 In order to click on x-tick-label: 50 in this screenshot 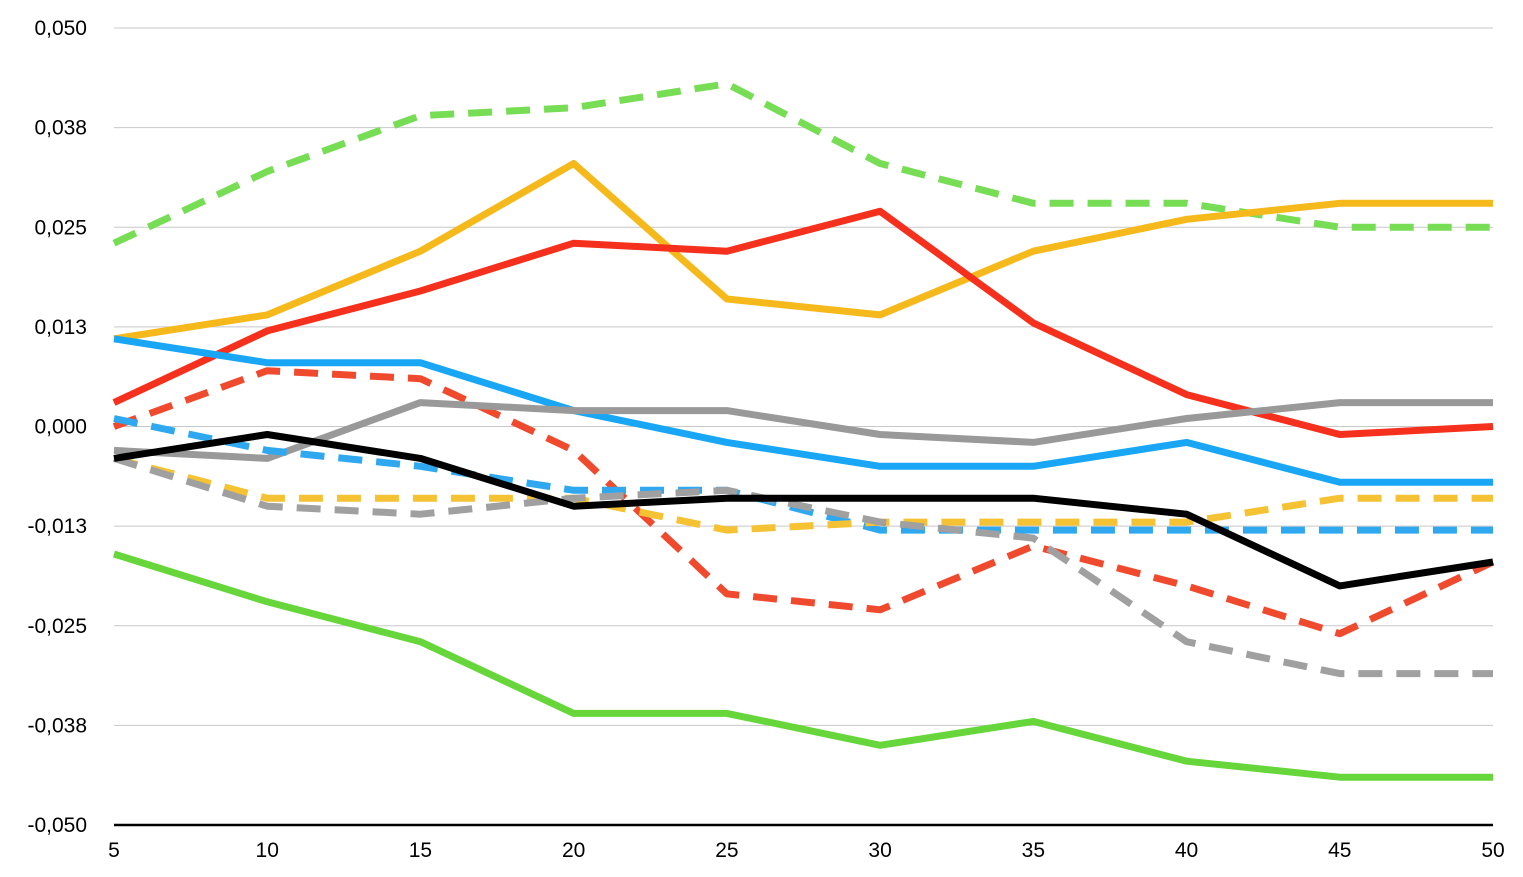, I will do `click(1492, 850)`.